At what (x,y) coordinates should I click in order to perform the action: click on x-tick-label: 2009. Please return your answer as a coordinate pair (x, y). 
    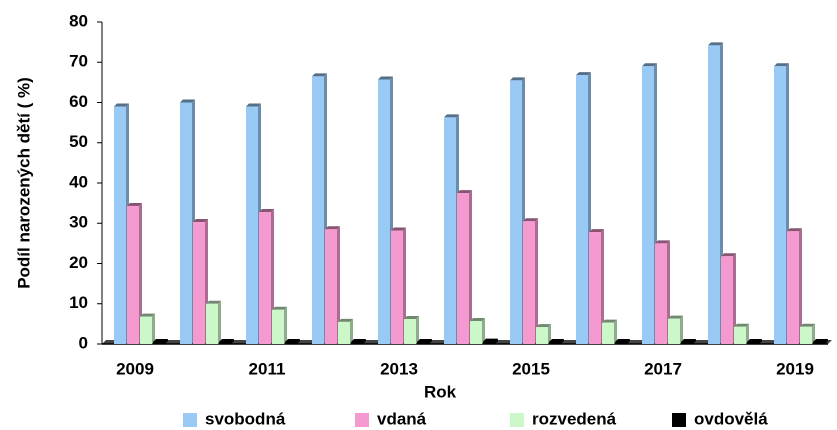
    Looking at the image, I should click on (135, 368).